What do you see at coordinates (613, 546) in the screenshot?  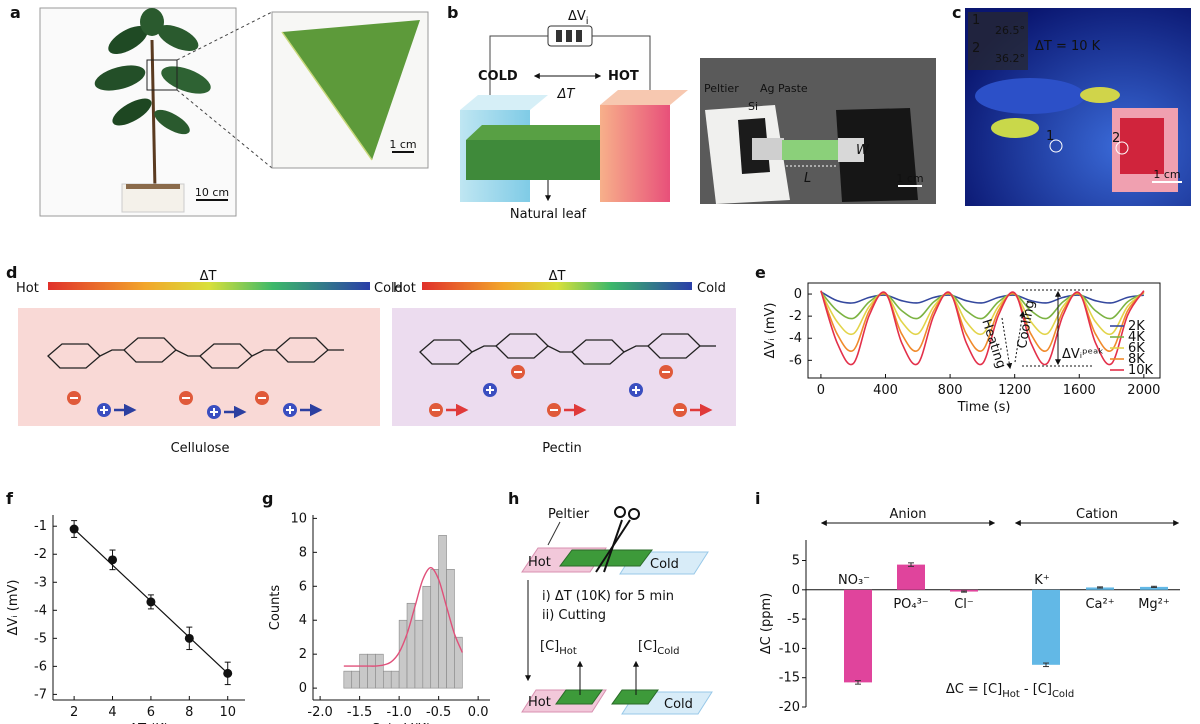 I see `blade` at bounding box center [613, 546].